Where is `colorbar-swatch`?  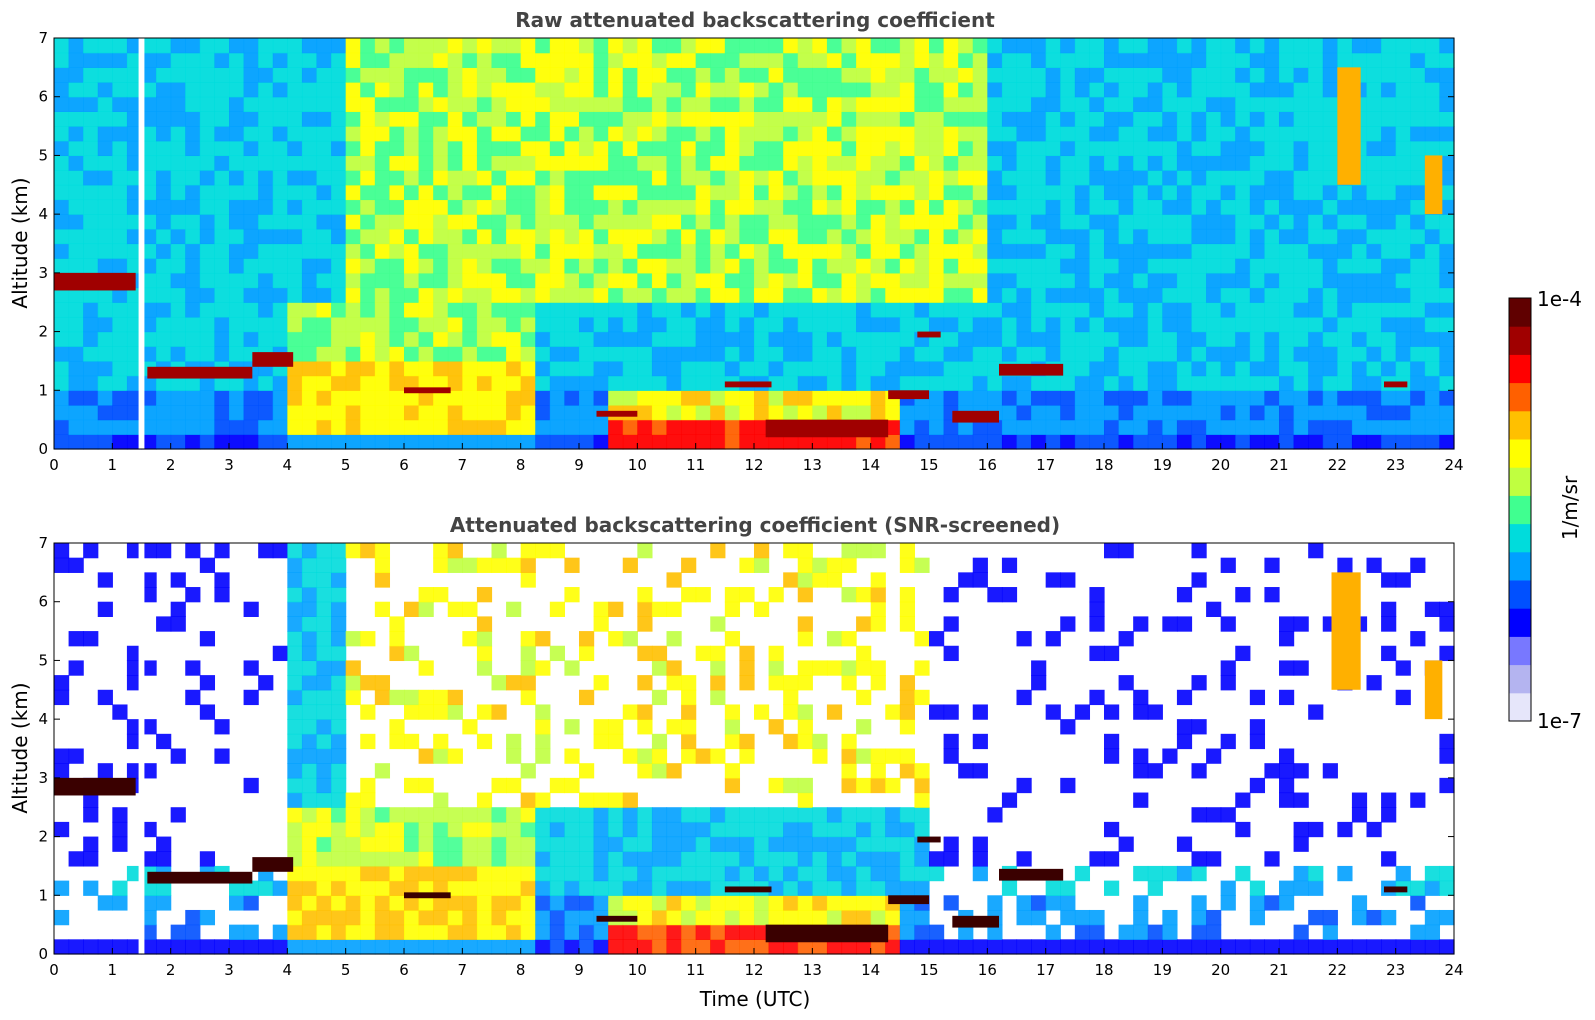
colorbar-swatch is located at coordinates (1520, 312).